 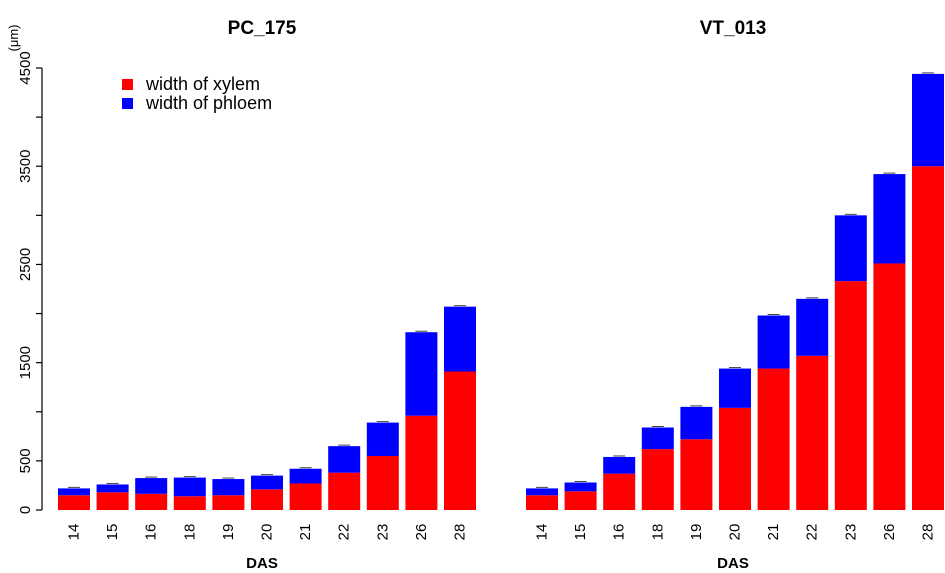 What do you see at coordinates (733, 28) in the screenshot?
I see `panel-title: VT_013` at bounding box center [733, 28].